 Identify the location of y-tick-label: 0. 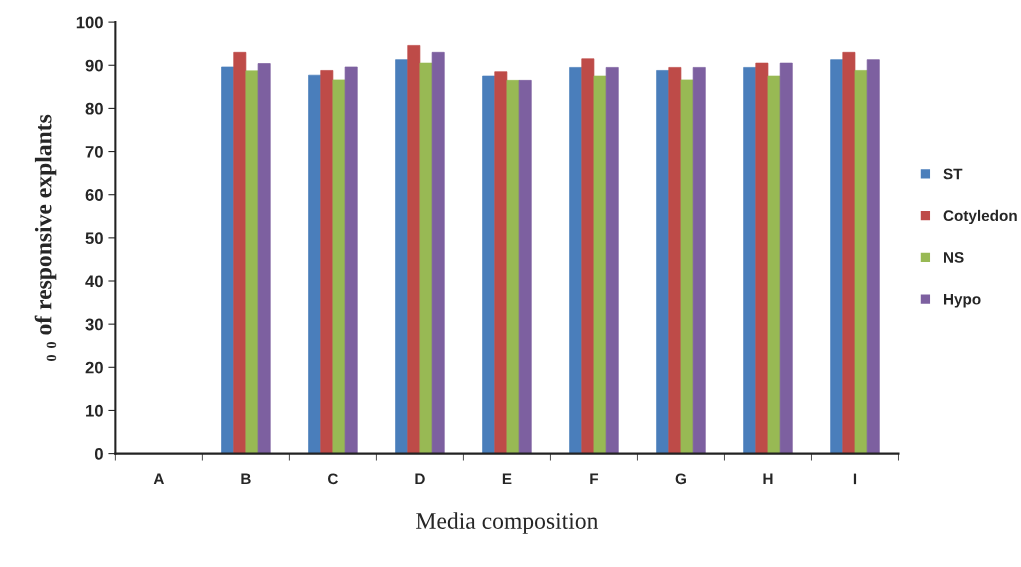
(98, 454).